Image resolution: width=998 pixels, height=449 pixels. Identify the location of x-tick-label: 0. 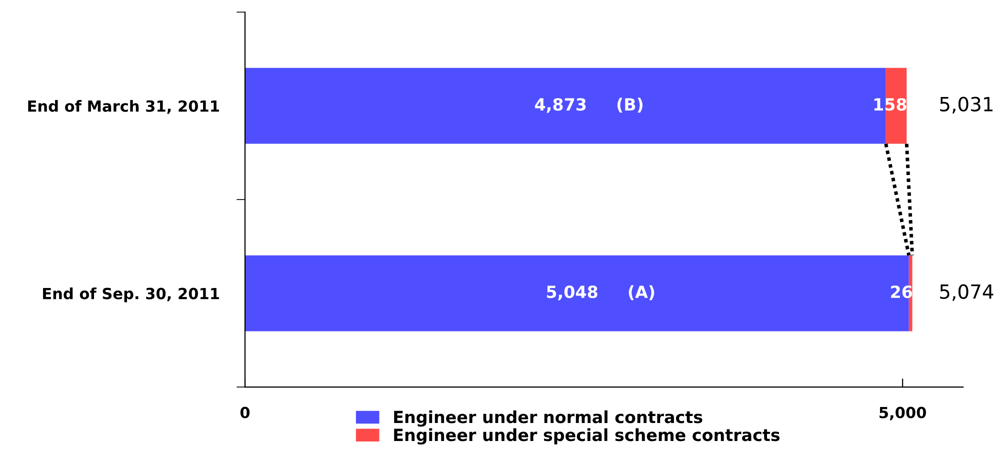
(245, 412).